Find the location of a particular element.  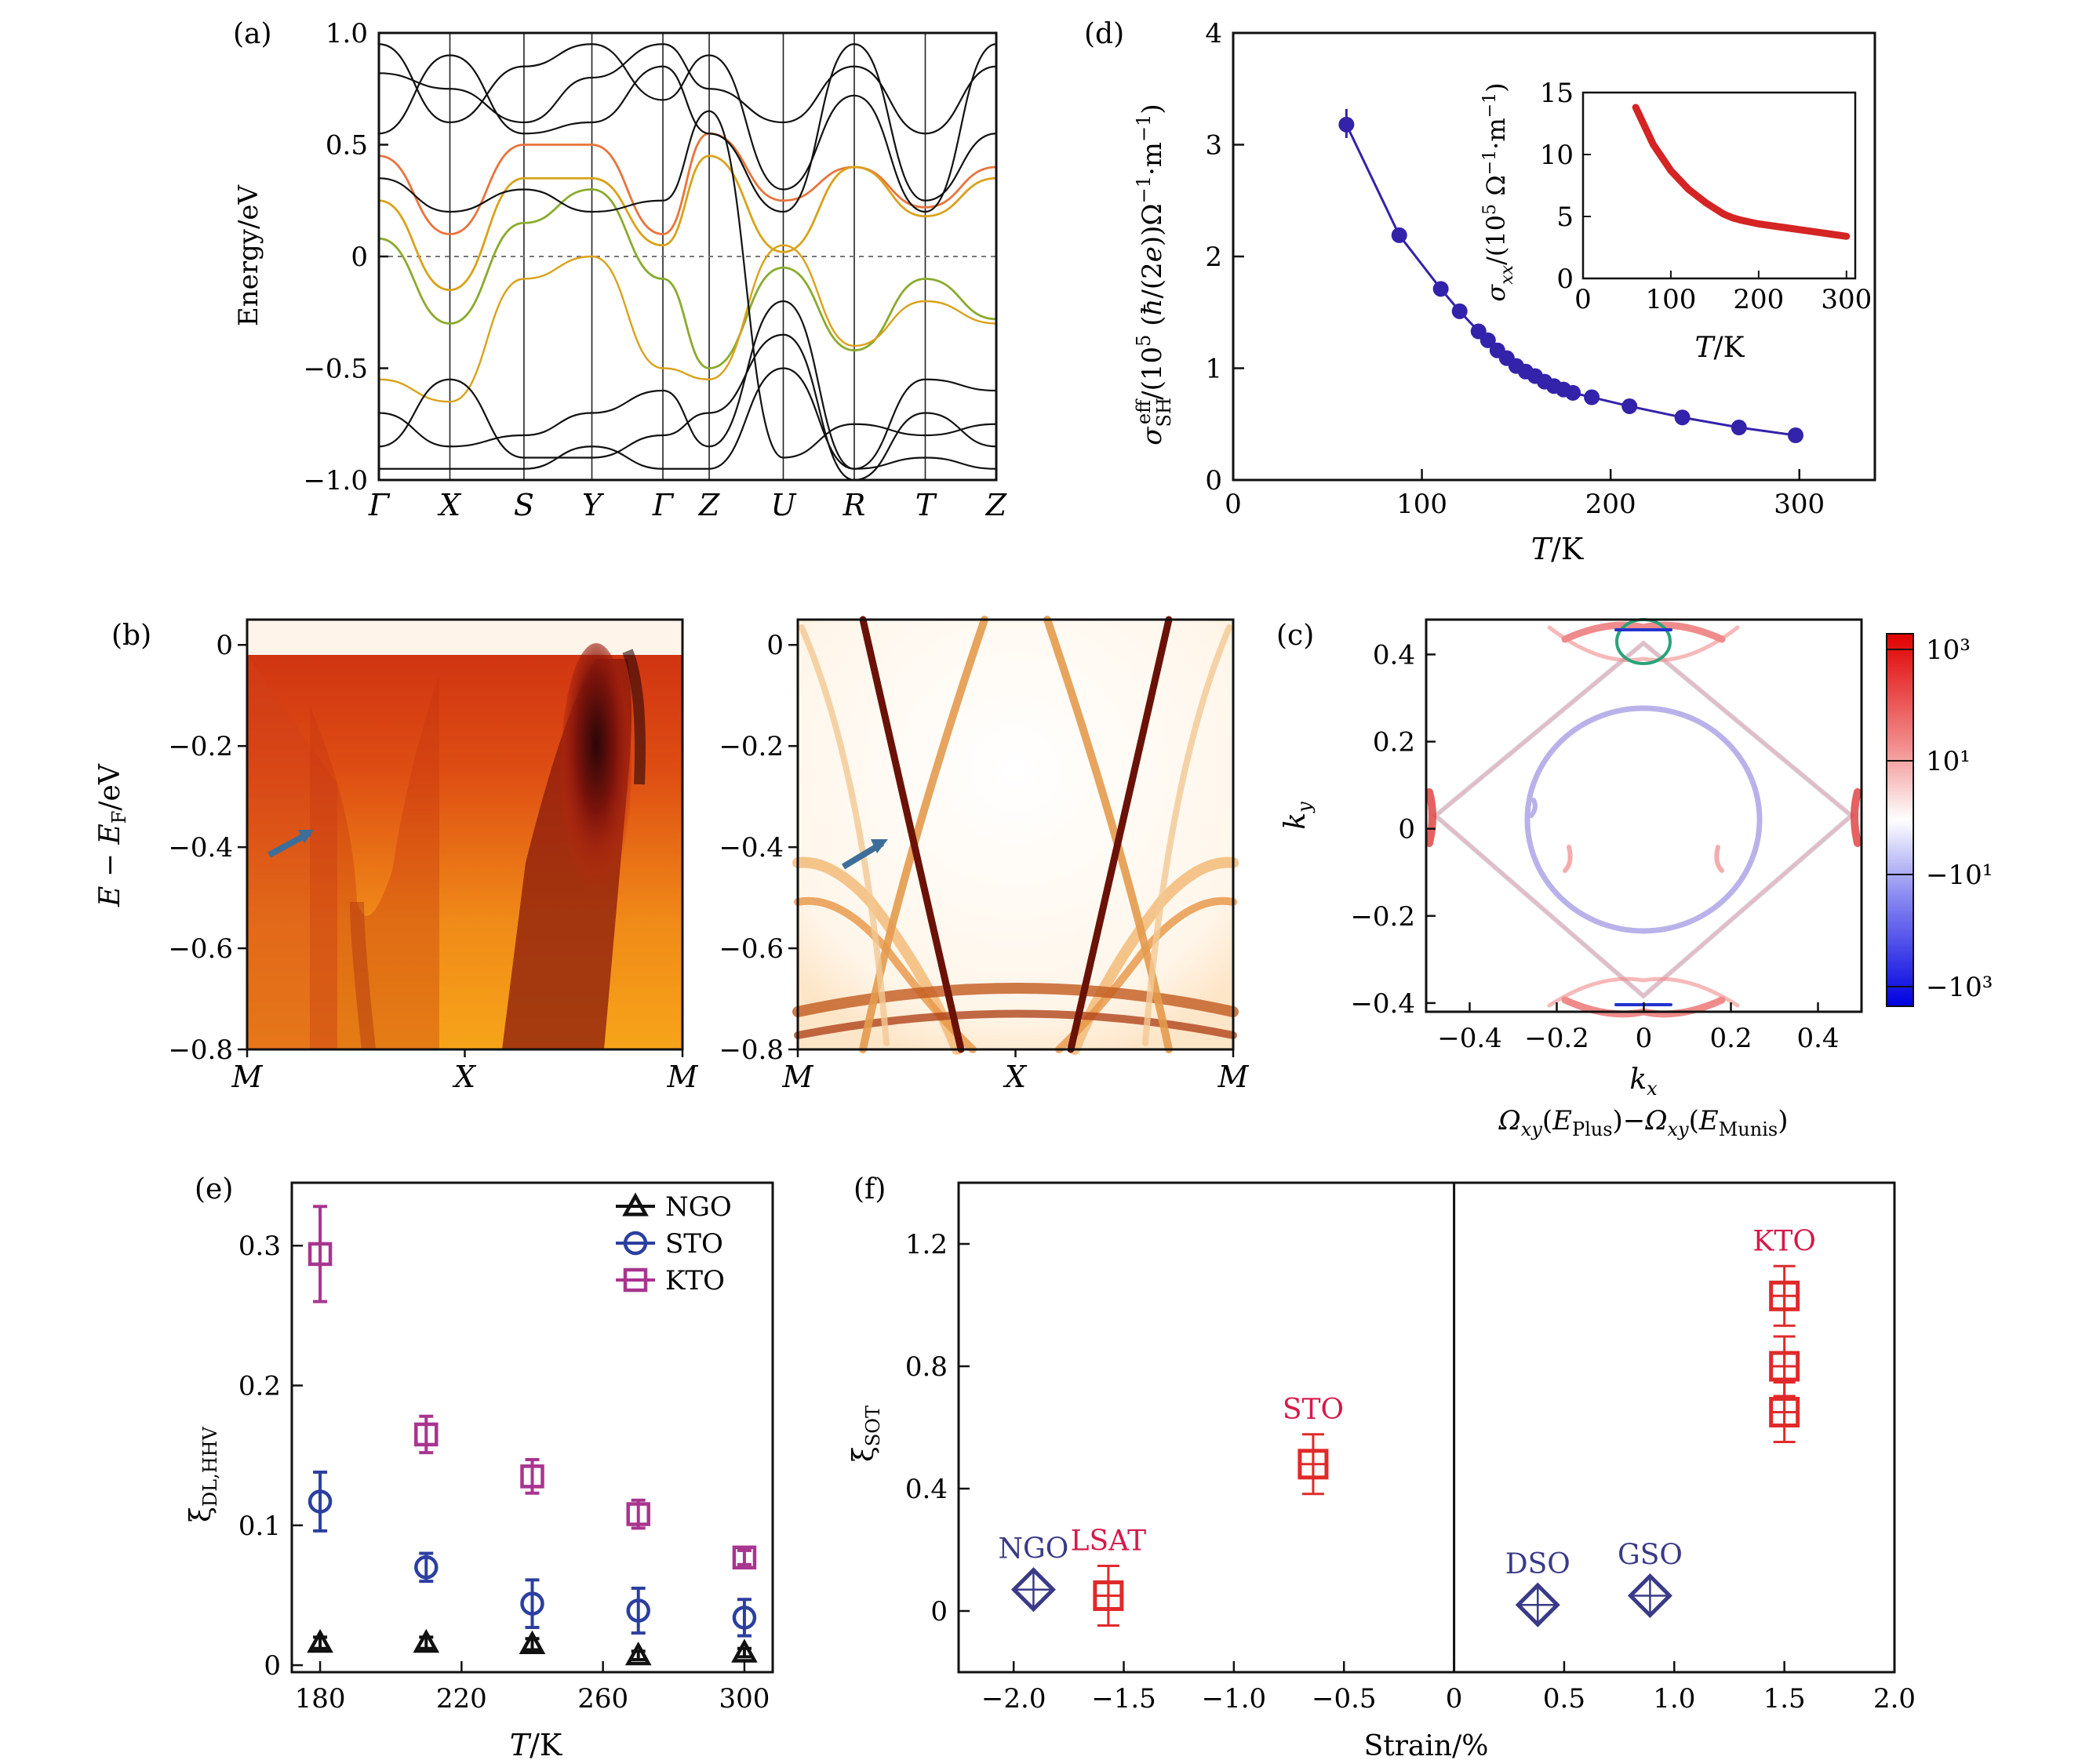

y-tick-label: −0.8 is located at coordinates (751, 1050).